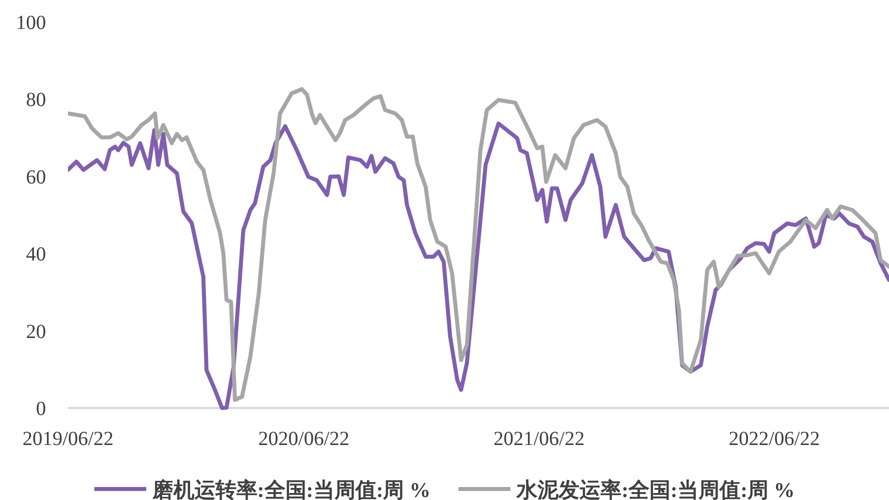 The height and width of the screenshot is (500, 889). Describe the element at coordinates (655, 489) in the screenshot. I see `legend-label: 水泥发运率:全国:当周值:周 %` at that location.